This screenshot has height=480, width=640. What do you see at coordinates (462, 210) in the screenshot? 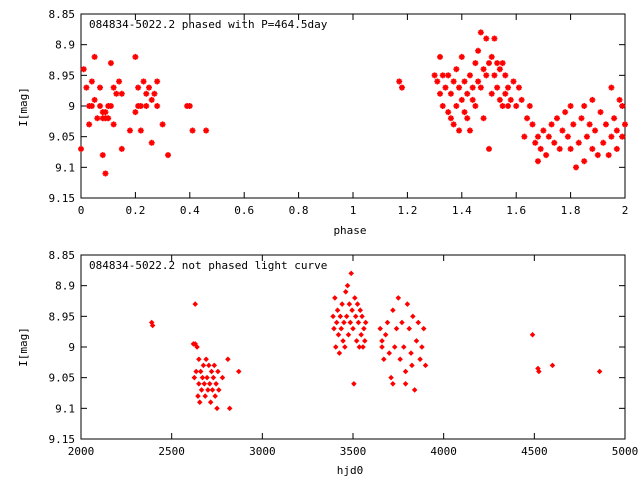
I see `x-tick-label: 1.4` at bounding box center [462, 210].